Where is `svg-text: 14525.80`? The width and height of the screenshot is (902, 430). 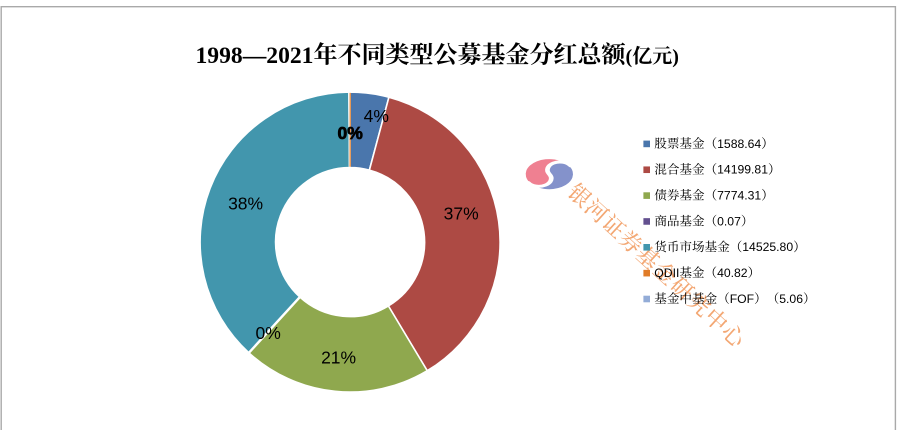 svg-text: 14525.80 is located at coordinates (767, 247).